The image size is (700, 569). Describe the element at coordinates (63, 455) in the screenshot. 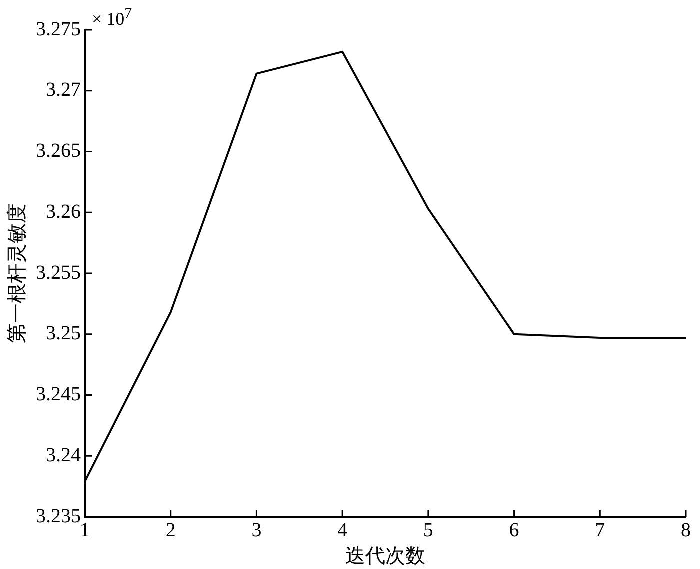

I see `y-tick-label: 3.24` at that location.